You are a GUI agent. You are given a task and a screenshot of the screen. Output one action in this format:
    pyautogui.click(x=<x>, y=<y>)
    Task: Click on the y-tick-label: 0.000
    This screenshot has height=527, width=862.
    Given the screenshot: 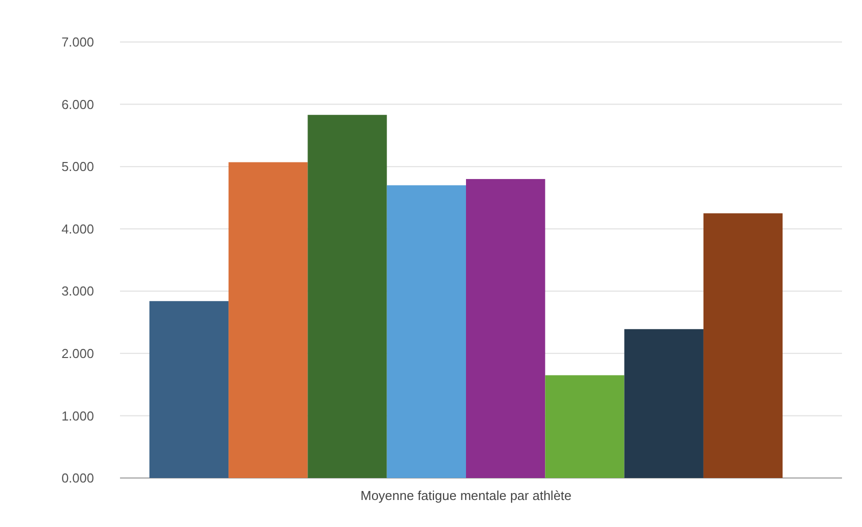 What is the action you would take?
    pyautogui.click(x=77, y=478)
    